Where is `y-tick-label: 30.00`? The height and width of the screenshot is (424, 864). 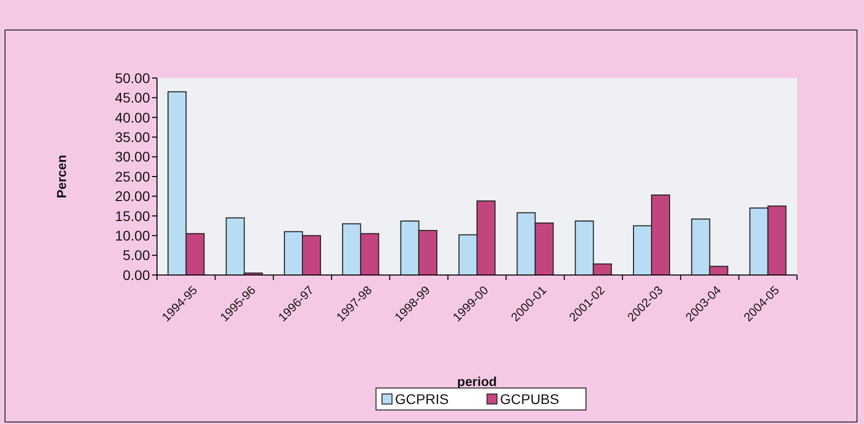 y-tick-label: 30.00 is located at coordinates (132, 156).